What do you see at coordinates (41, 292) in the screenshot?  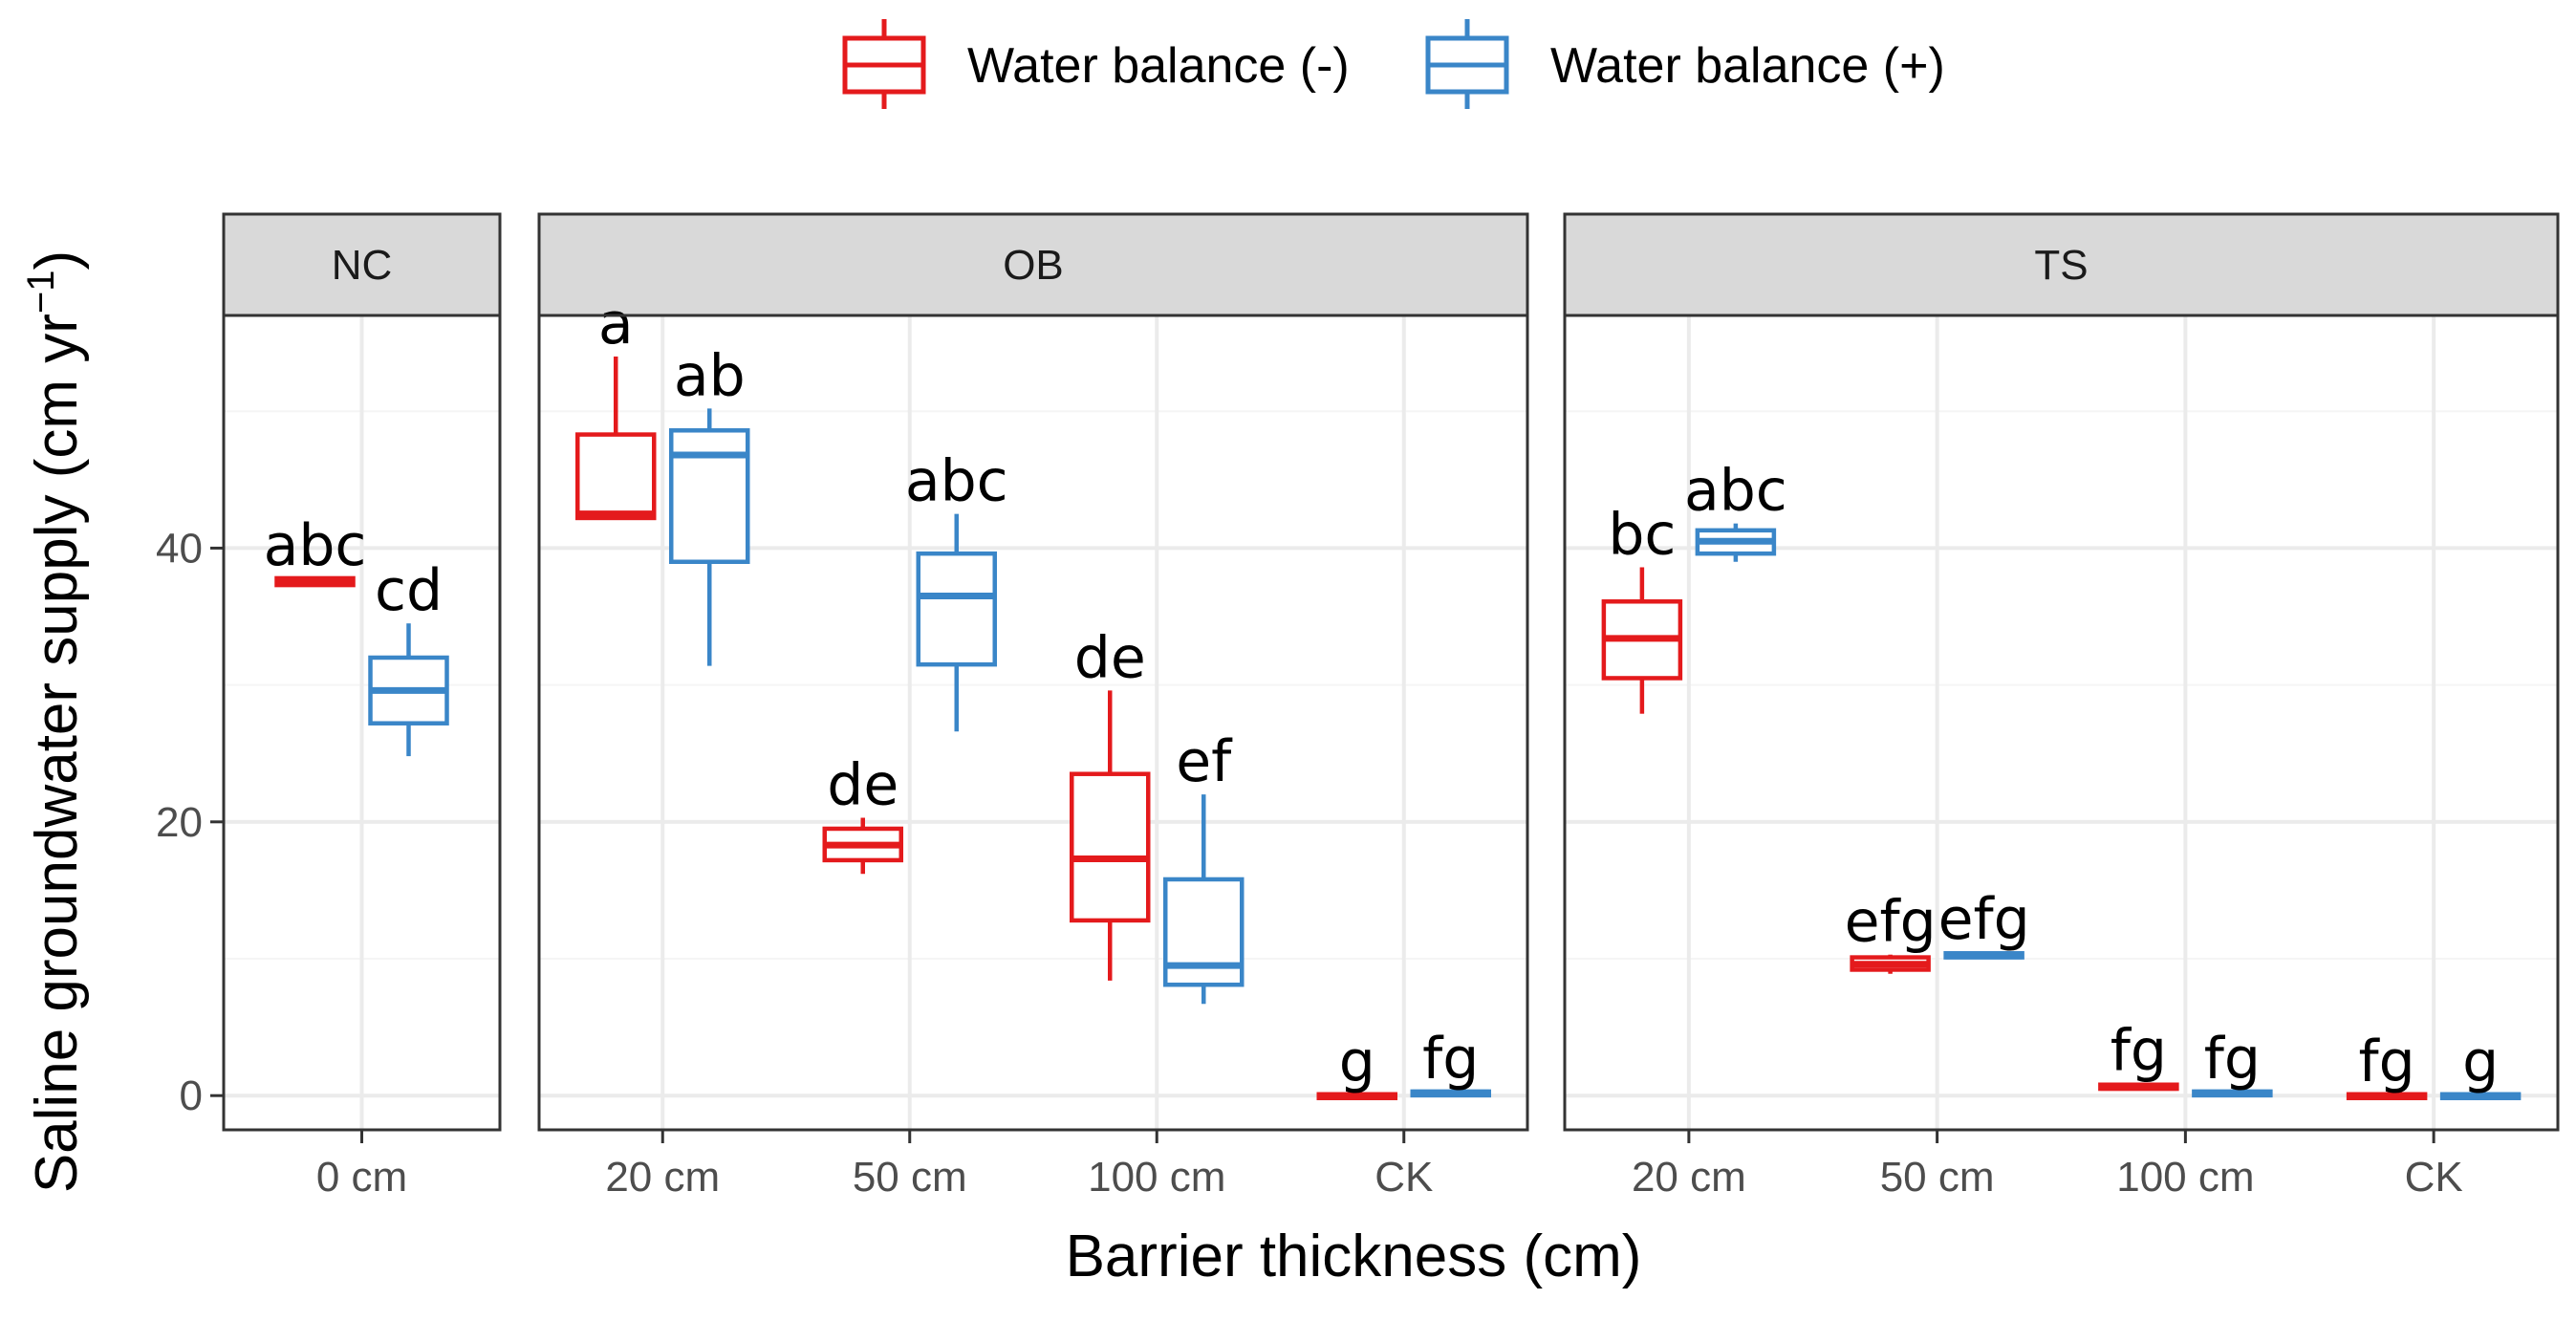 I see `y-axis-title-superscript: −1` at bounding box center [41, 292].